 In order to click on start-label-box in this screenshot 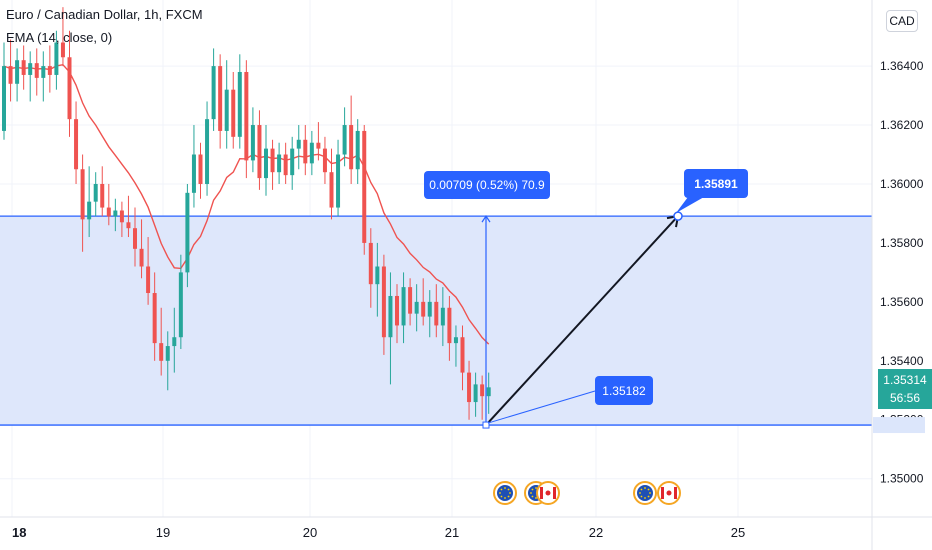, I will do `click(624, 390)`.